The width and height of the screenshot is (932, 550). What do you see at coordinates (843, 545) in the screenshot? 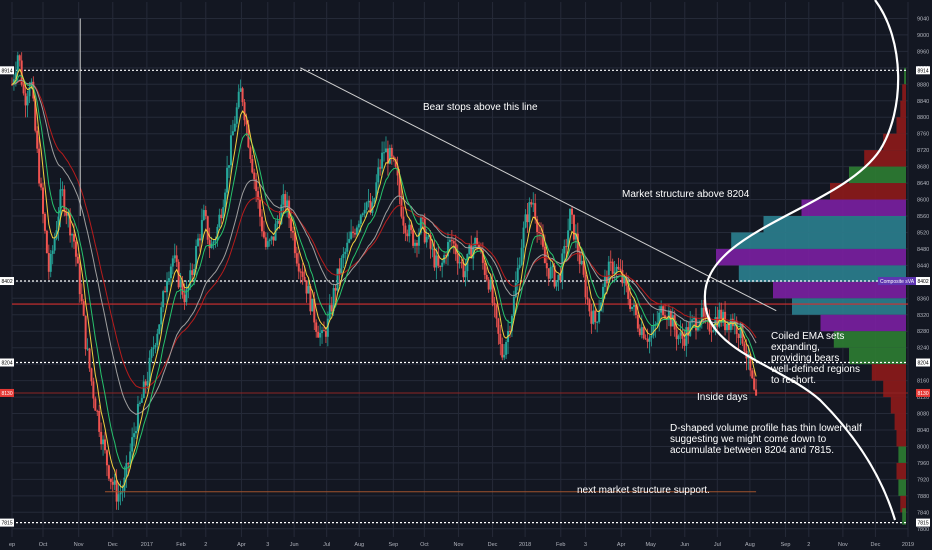
I see `x-tick-label: Nov` at bounding box center [843, 545].